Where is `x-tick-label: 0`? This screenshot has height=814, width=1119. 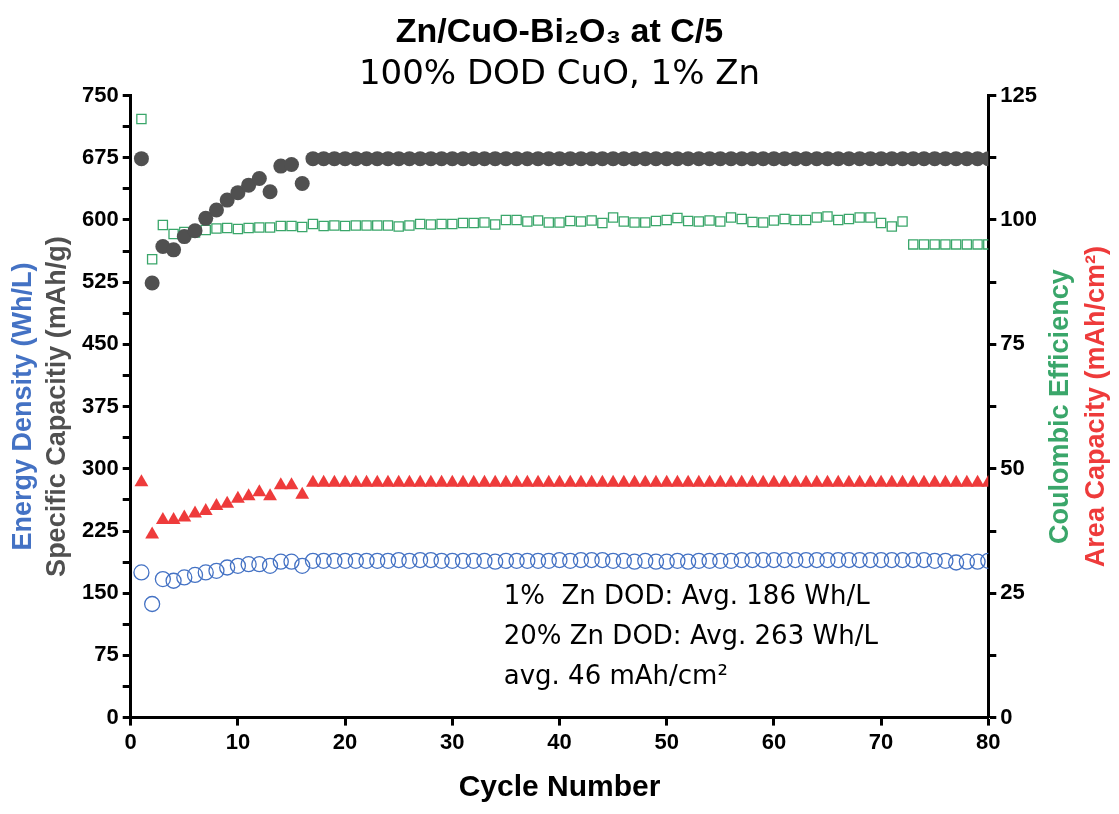 x-tick-label: 0 is located at coordinates (130, 741).